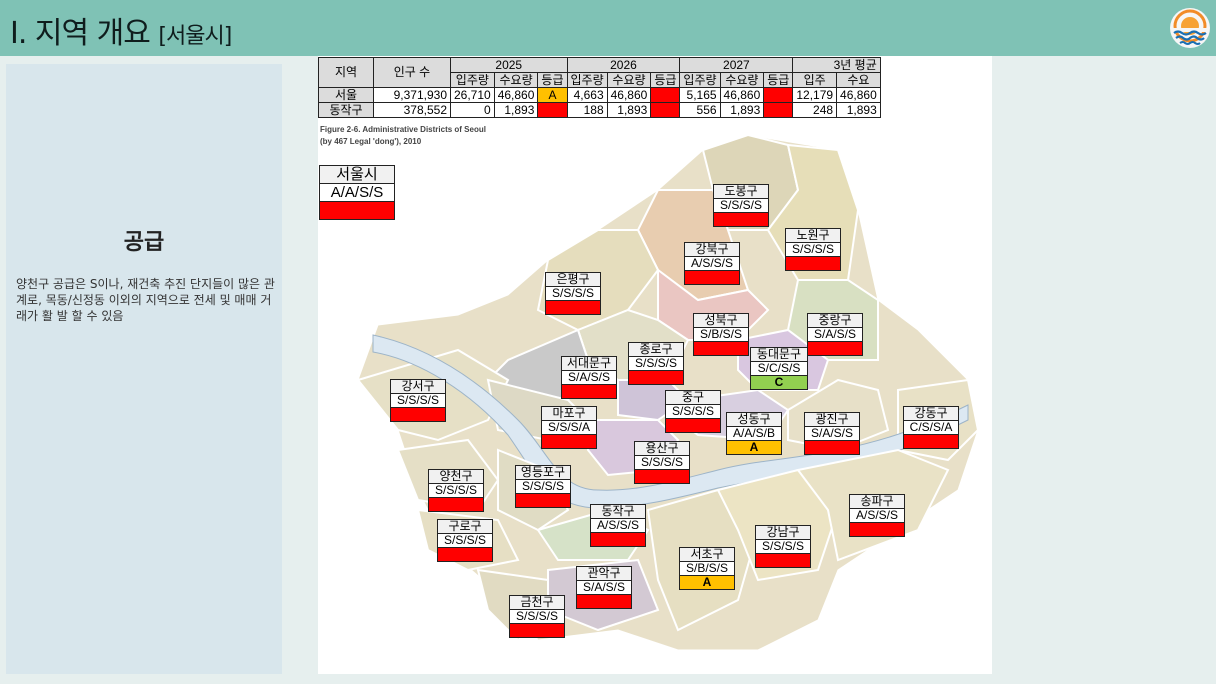 This screenshot has width=1216, height=684. I want to click on district-label-yangcheon: 양천구 S/S/S/S S, so click(456, 490).